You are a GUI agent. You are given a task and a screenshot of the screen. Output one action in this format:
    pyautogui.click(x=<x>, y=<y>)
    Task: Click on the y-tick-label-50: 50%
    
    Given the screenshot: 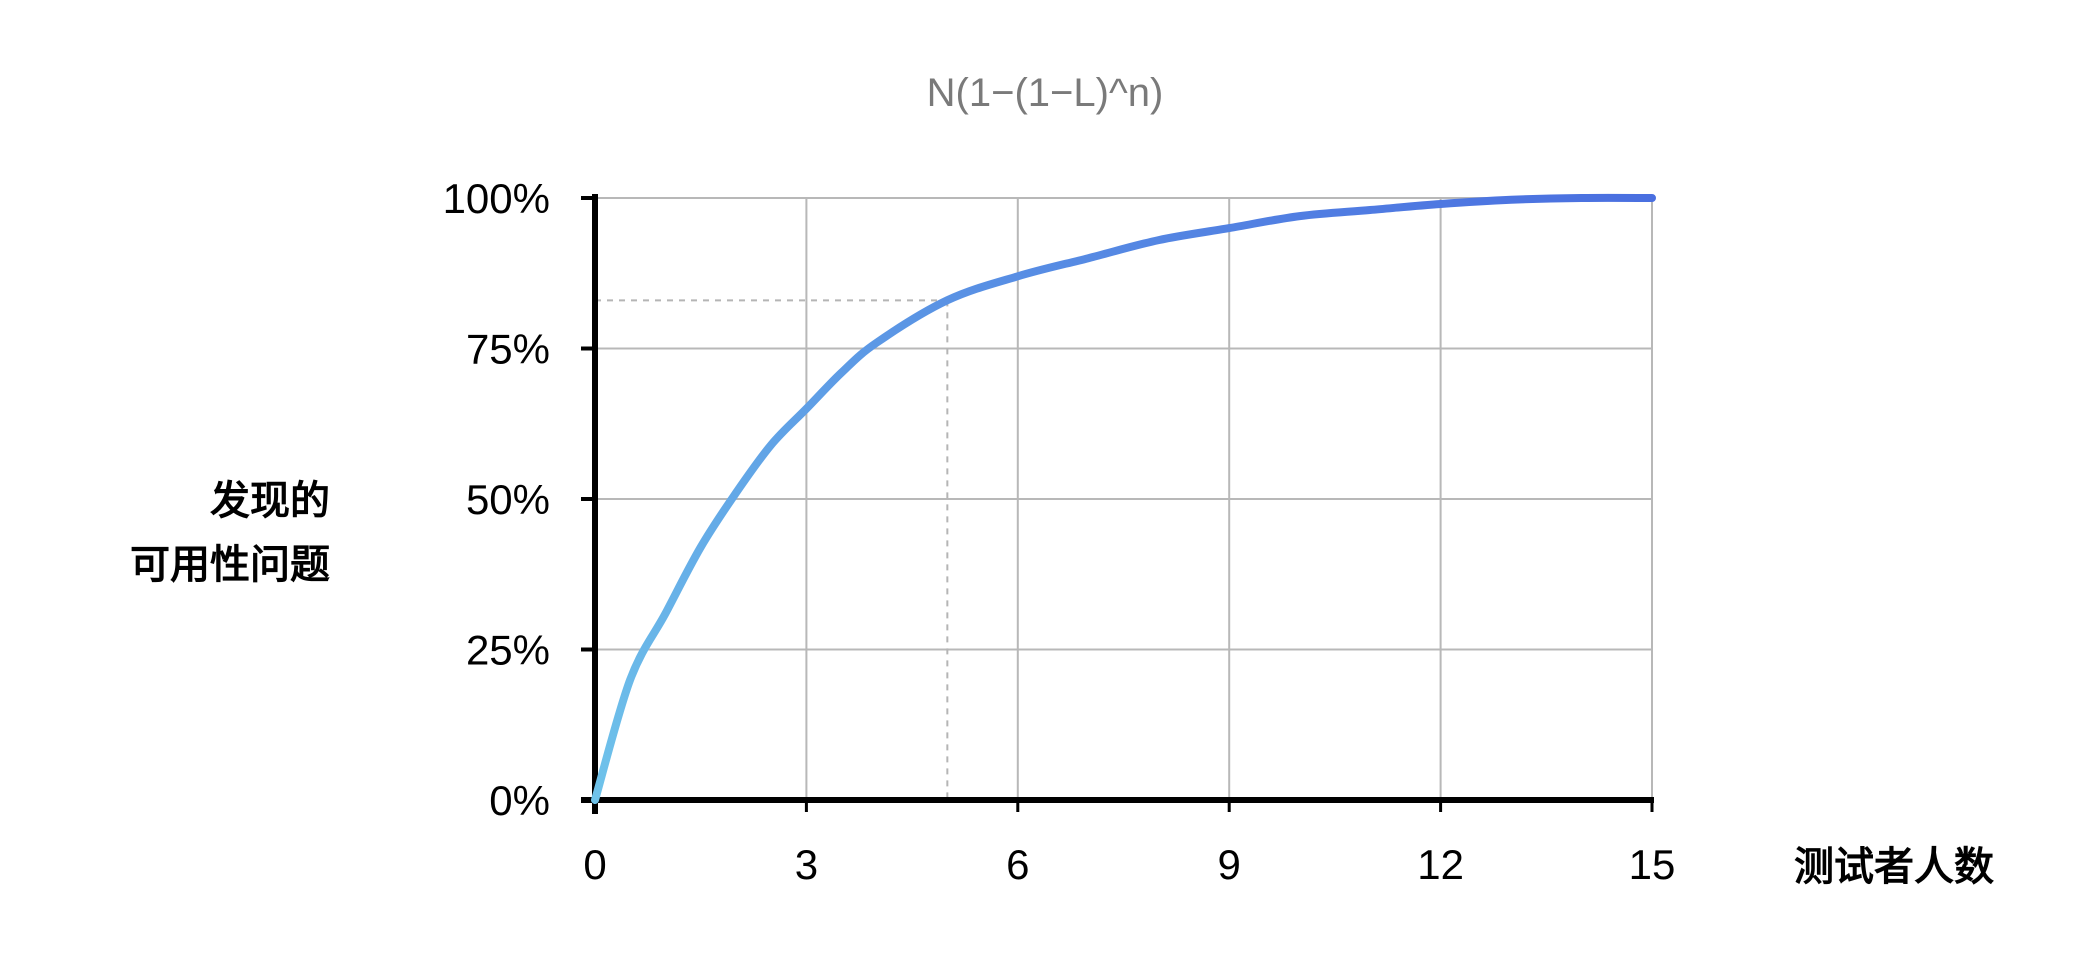 What is the action you would take?
    pyautogui.click(x=508, y=499)
    